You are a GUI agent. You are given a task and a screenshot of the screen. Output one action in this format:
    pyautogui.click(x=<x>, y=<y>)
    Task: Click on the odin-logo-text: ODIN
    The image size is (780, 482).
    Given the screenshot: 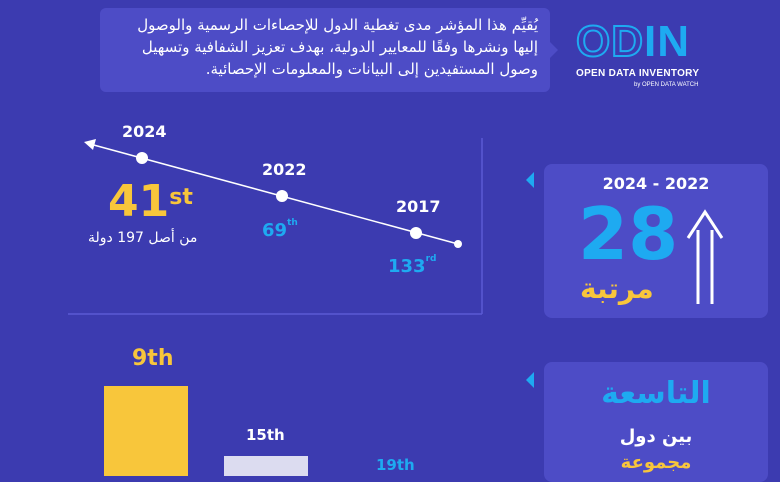 What is the action you would take?
    pyautogui.click(x=632, y=41)
    